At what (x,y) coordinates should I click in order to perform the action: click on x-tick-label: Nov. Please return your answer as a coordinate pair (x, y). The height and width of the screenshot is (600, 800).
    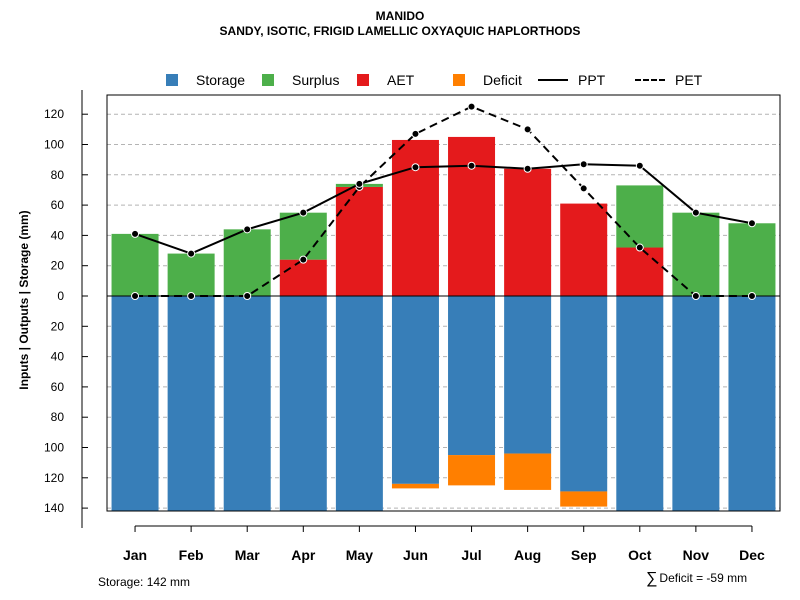
    Looking at the image, I should click on (696, 555).